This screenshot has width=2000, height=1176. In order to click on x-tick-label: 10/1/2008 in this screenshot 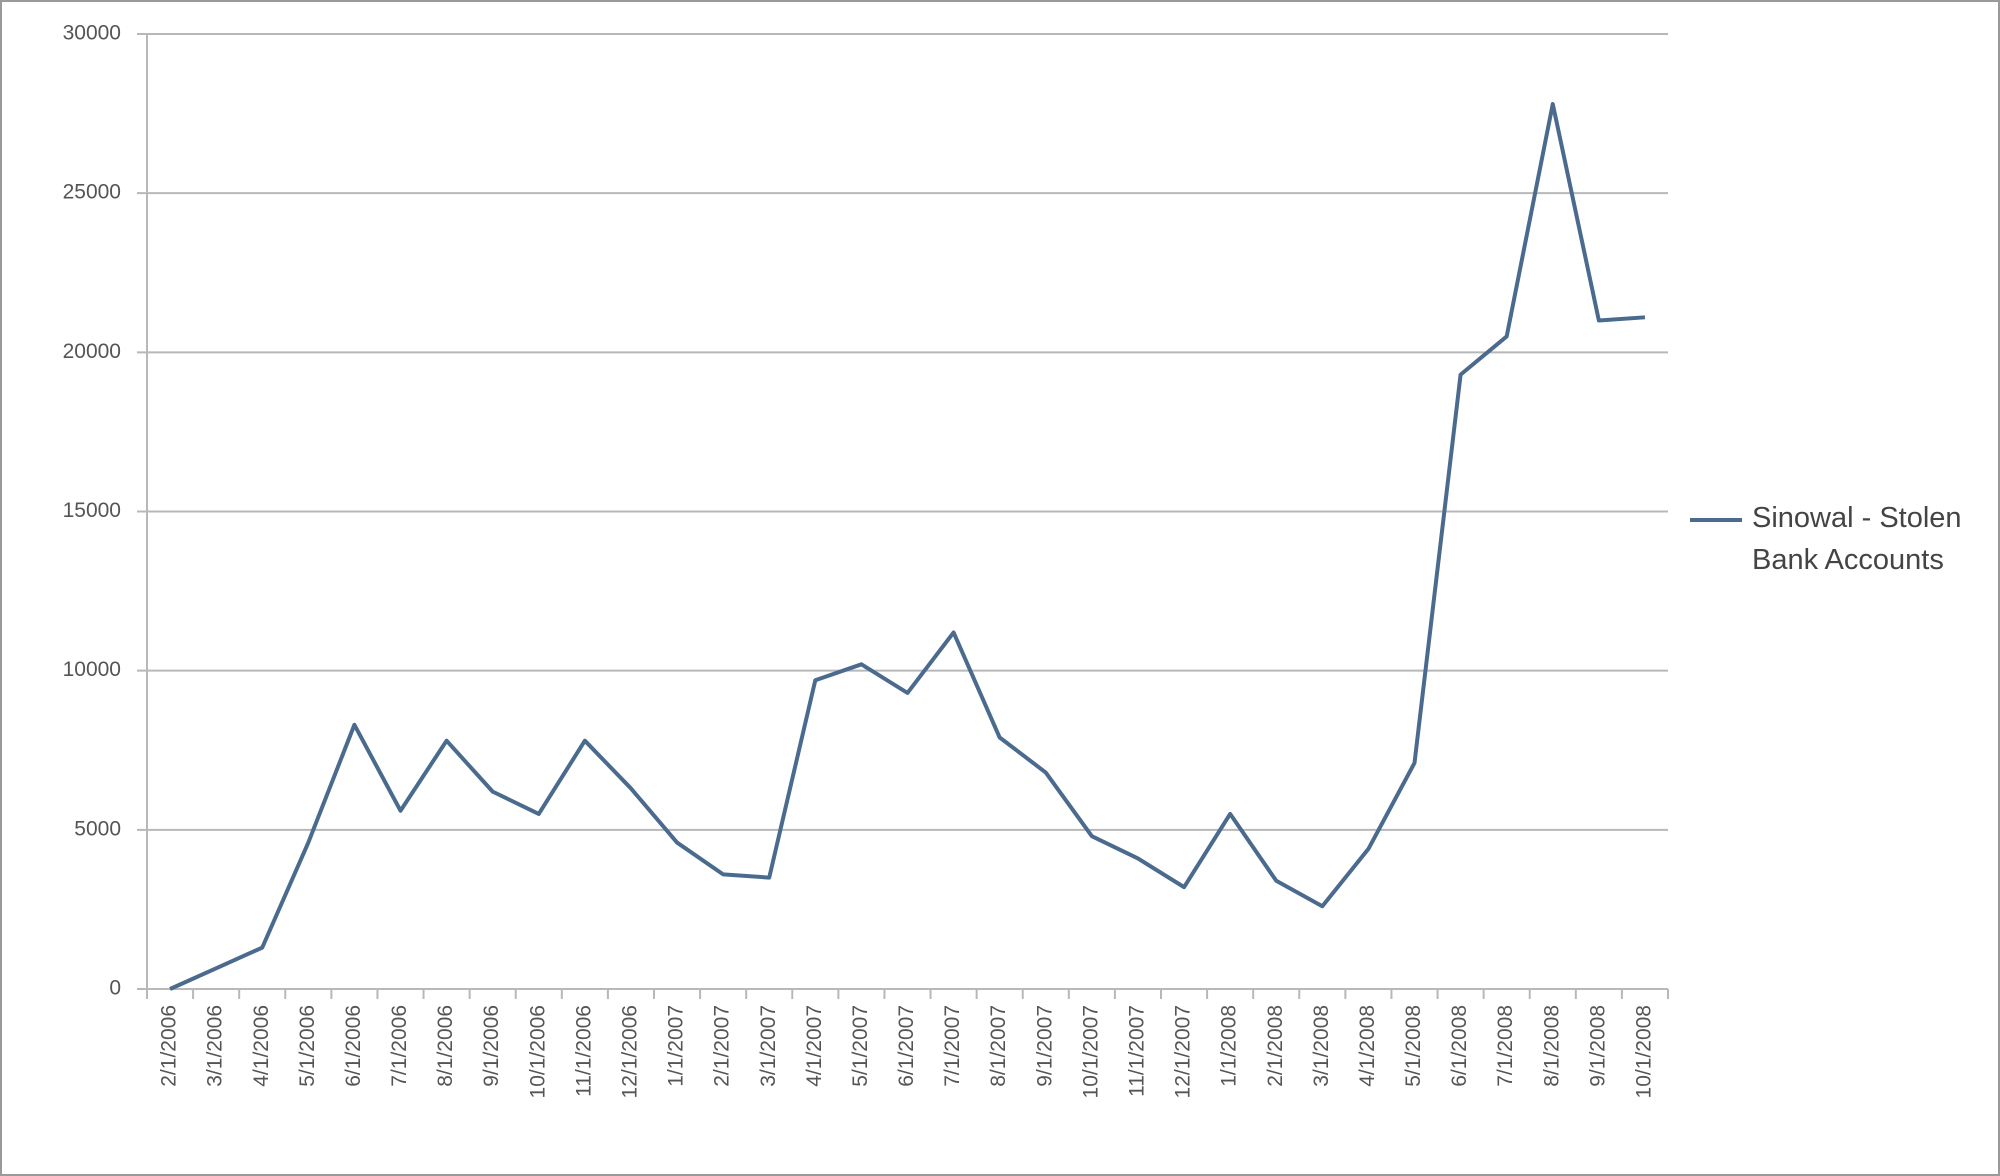, I will do `click(1644, 1051)`.